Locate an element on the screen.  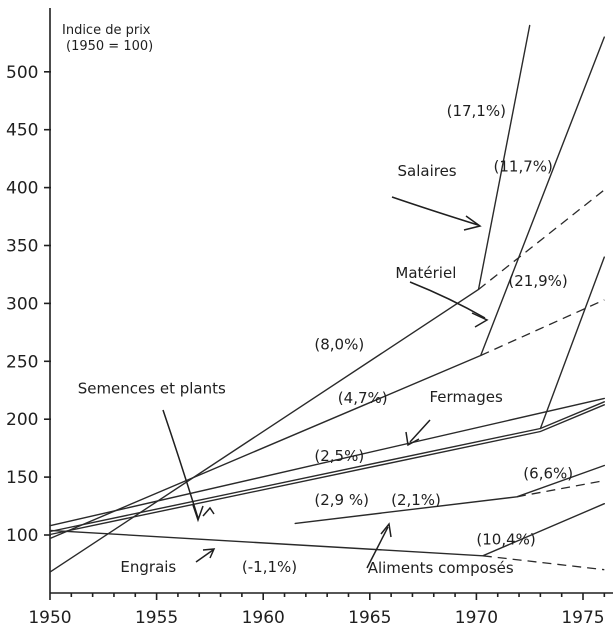
tick-mark-semences is located at coordinates (208, 511).